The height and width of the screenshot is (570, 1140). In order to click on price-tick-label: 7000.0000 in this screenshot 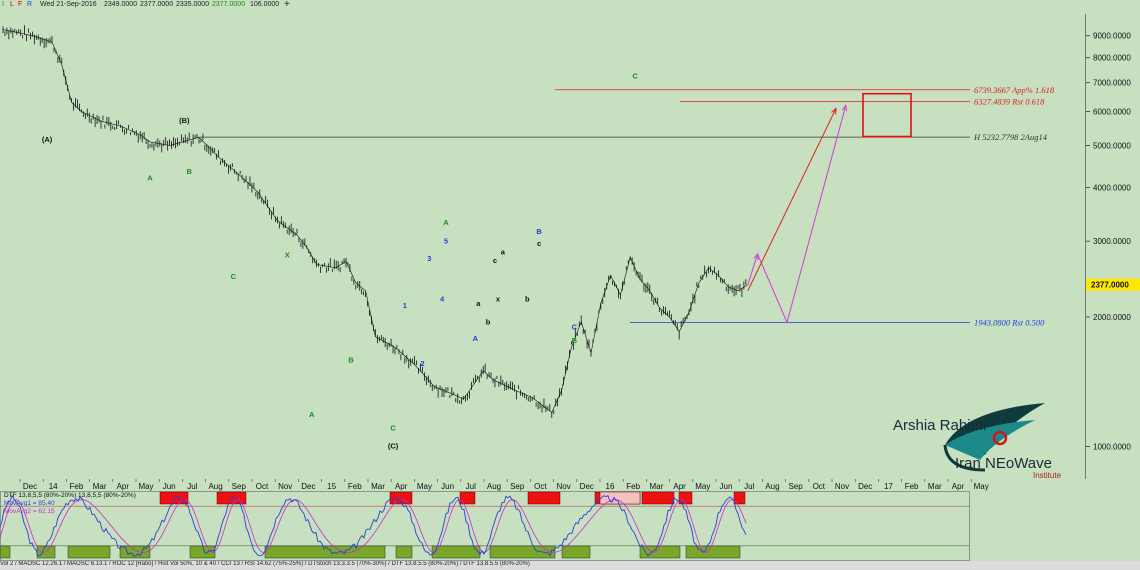, I will do `click(1112, 83)`.